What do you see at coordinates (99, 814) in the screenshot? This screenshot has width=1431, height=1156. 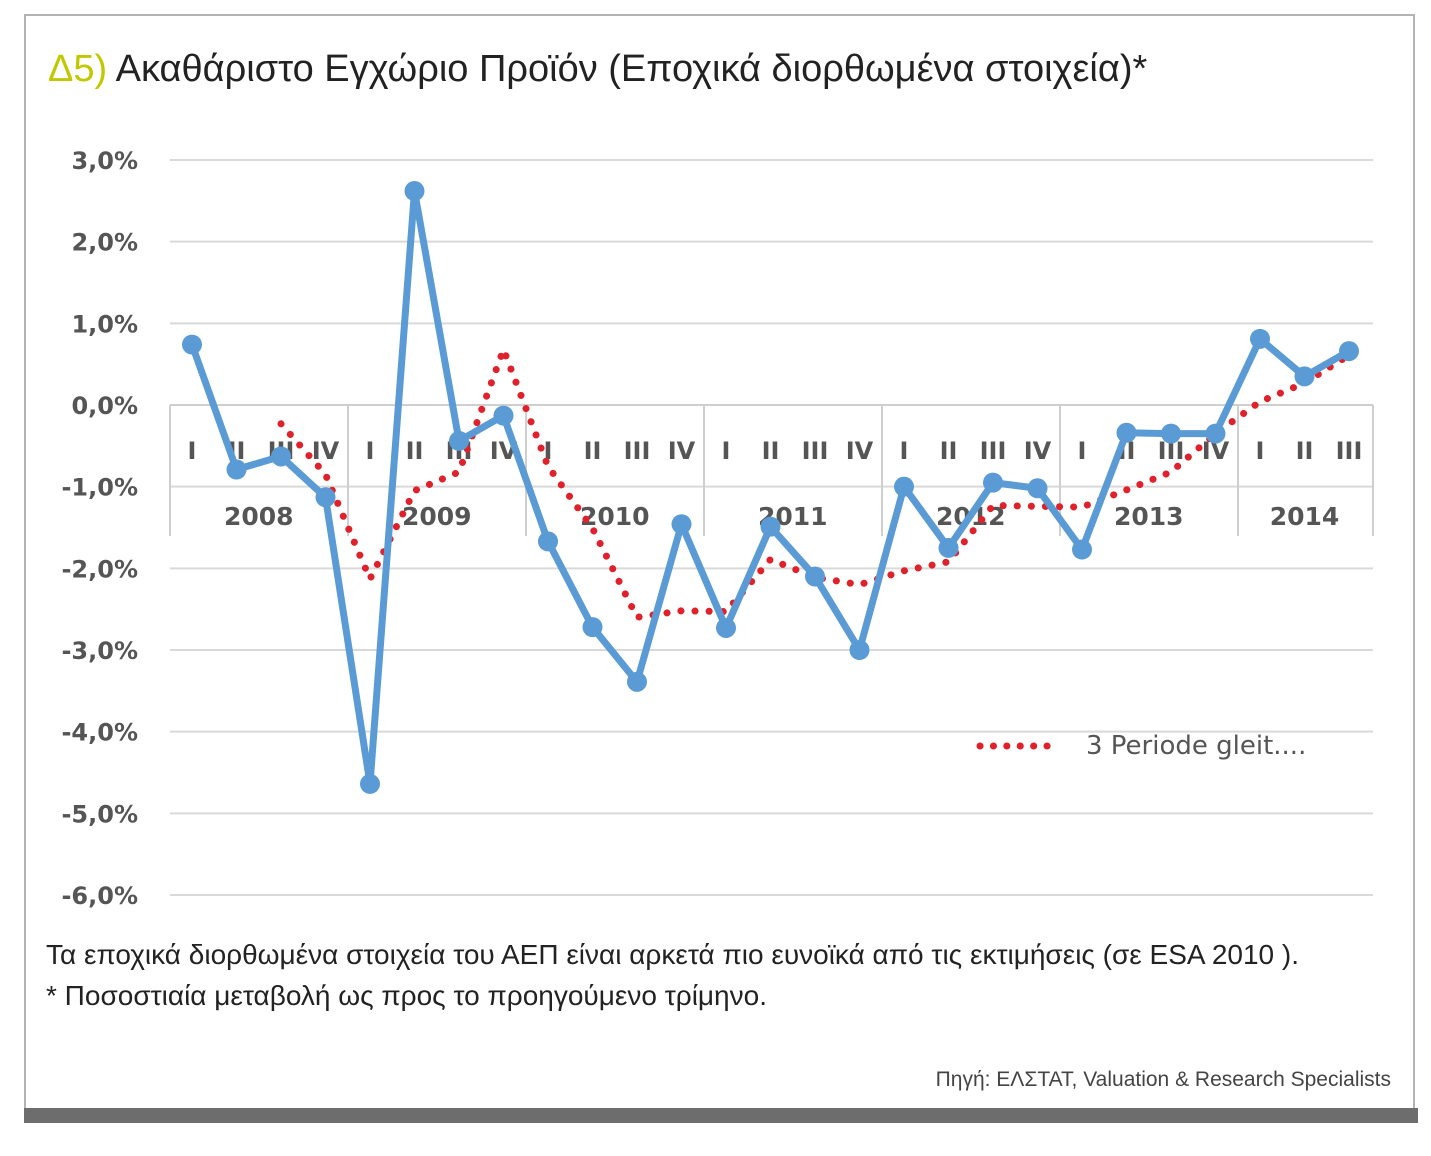 I see `y-tick-label: -5,0%` at bounding box center [99, 814].